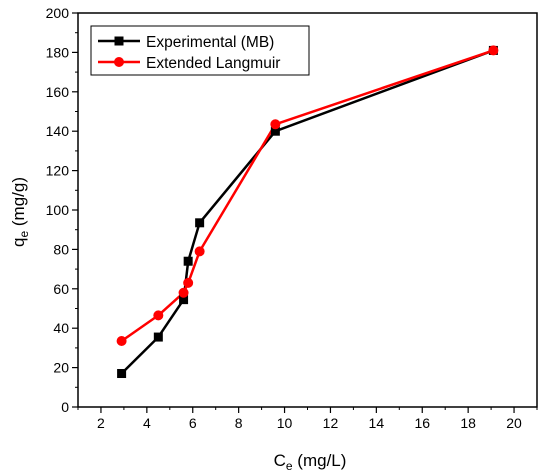  I want to click on legend: Experimental (MB) Extended Langmuir, so click(200, 50).